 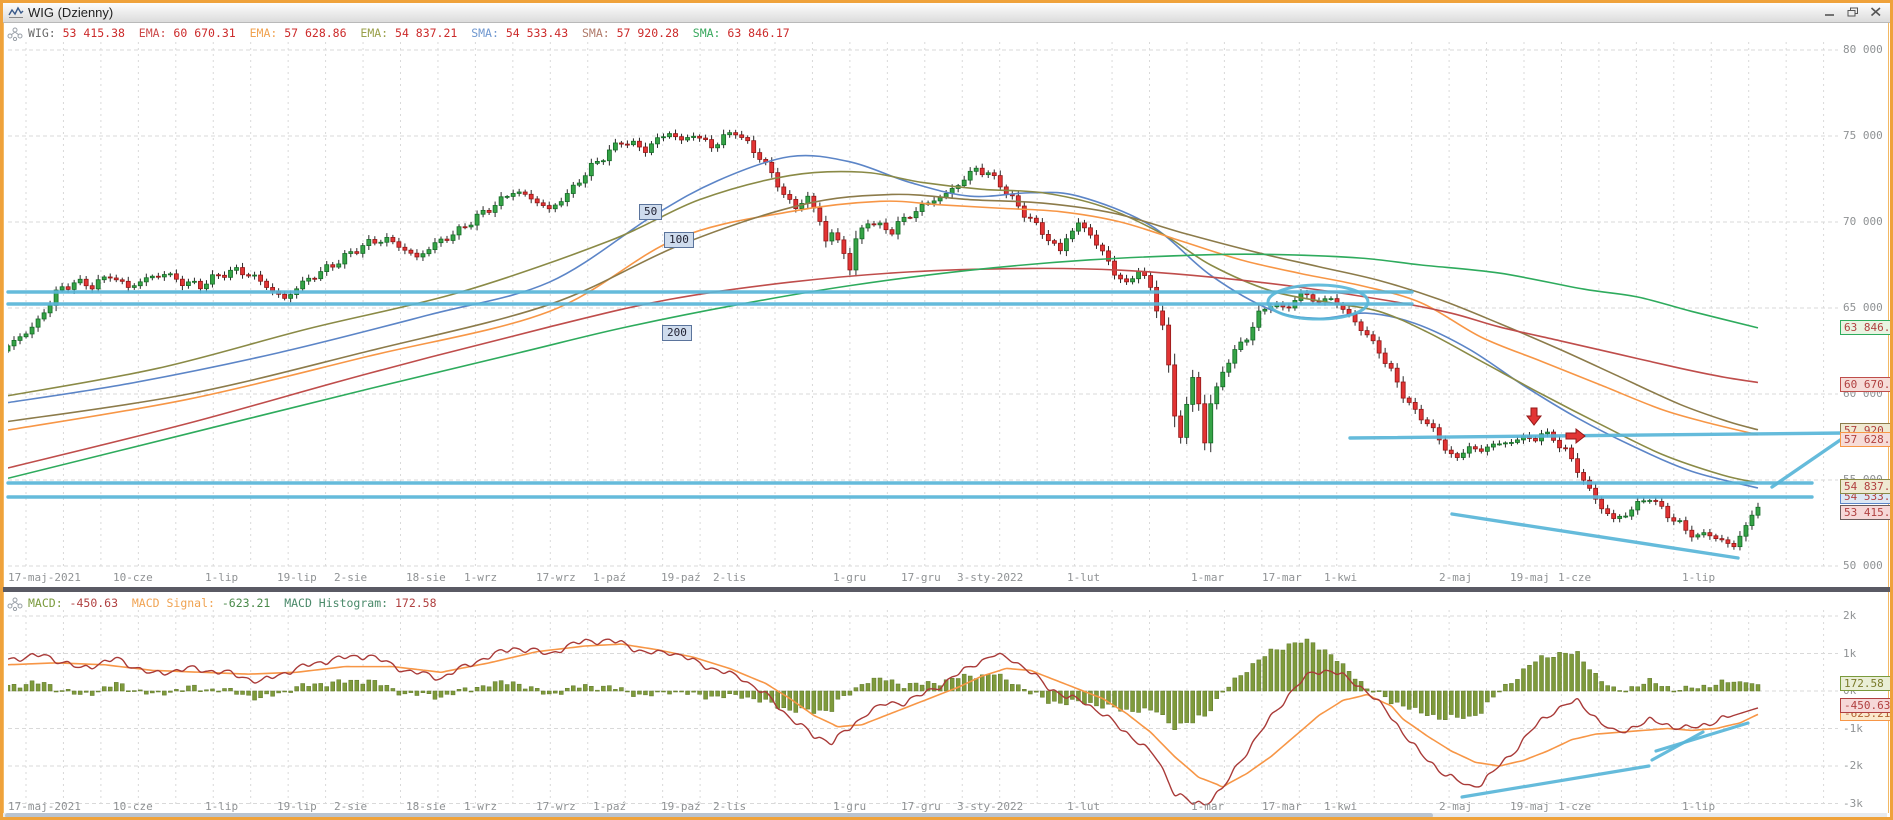 What do you see at coordinates (1575, 436) in the screenshot?
I see `right-arrow-annotation` at bounding box center [1575, 436].